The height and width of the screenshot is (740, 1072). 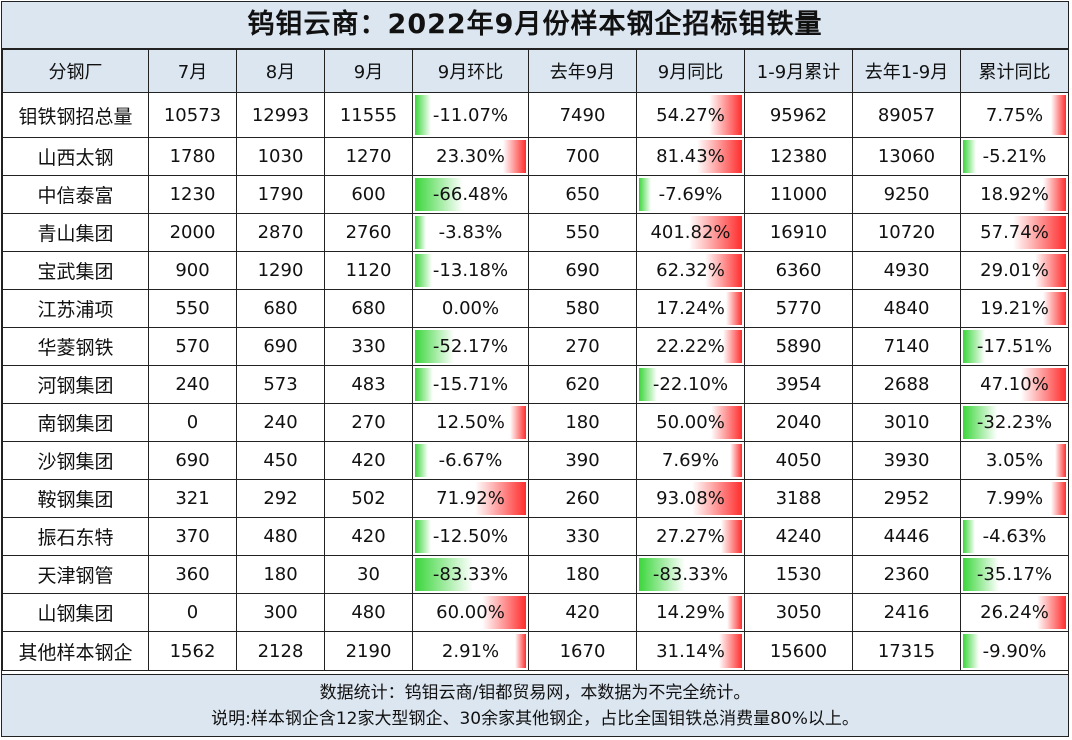 I want to click on value-cell: 16910, so click(x=798, y=232).